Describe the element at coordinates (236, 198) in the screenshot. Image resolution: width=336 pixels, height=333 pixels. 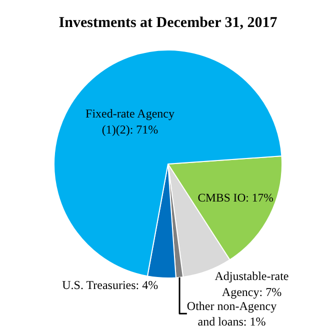
I see `slice-label: CMBS IO: 17%` at that location.